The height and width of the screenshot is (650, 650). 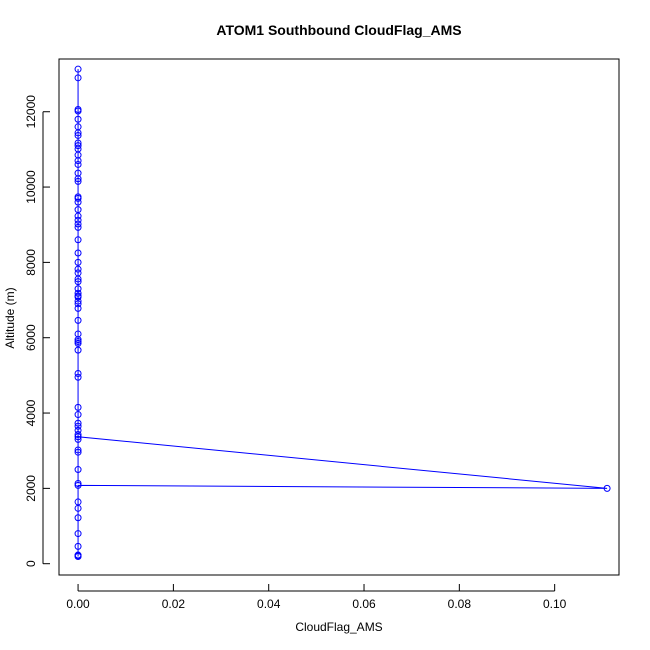 I want to click on x-tick-label: 0.08, so click(x=460, y=604).